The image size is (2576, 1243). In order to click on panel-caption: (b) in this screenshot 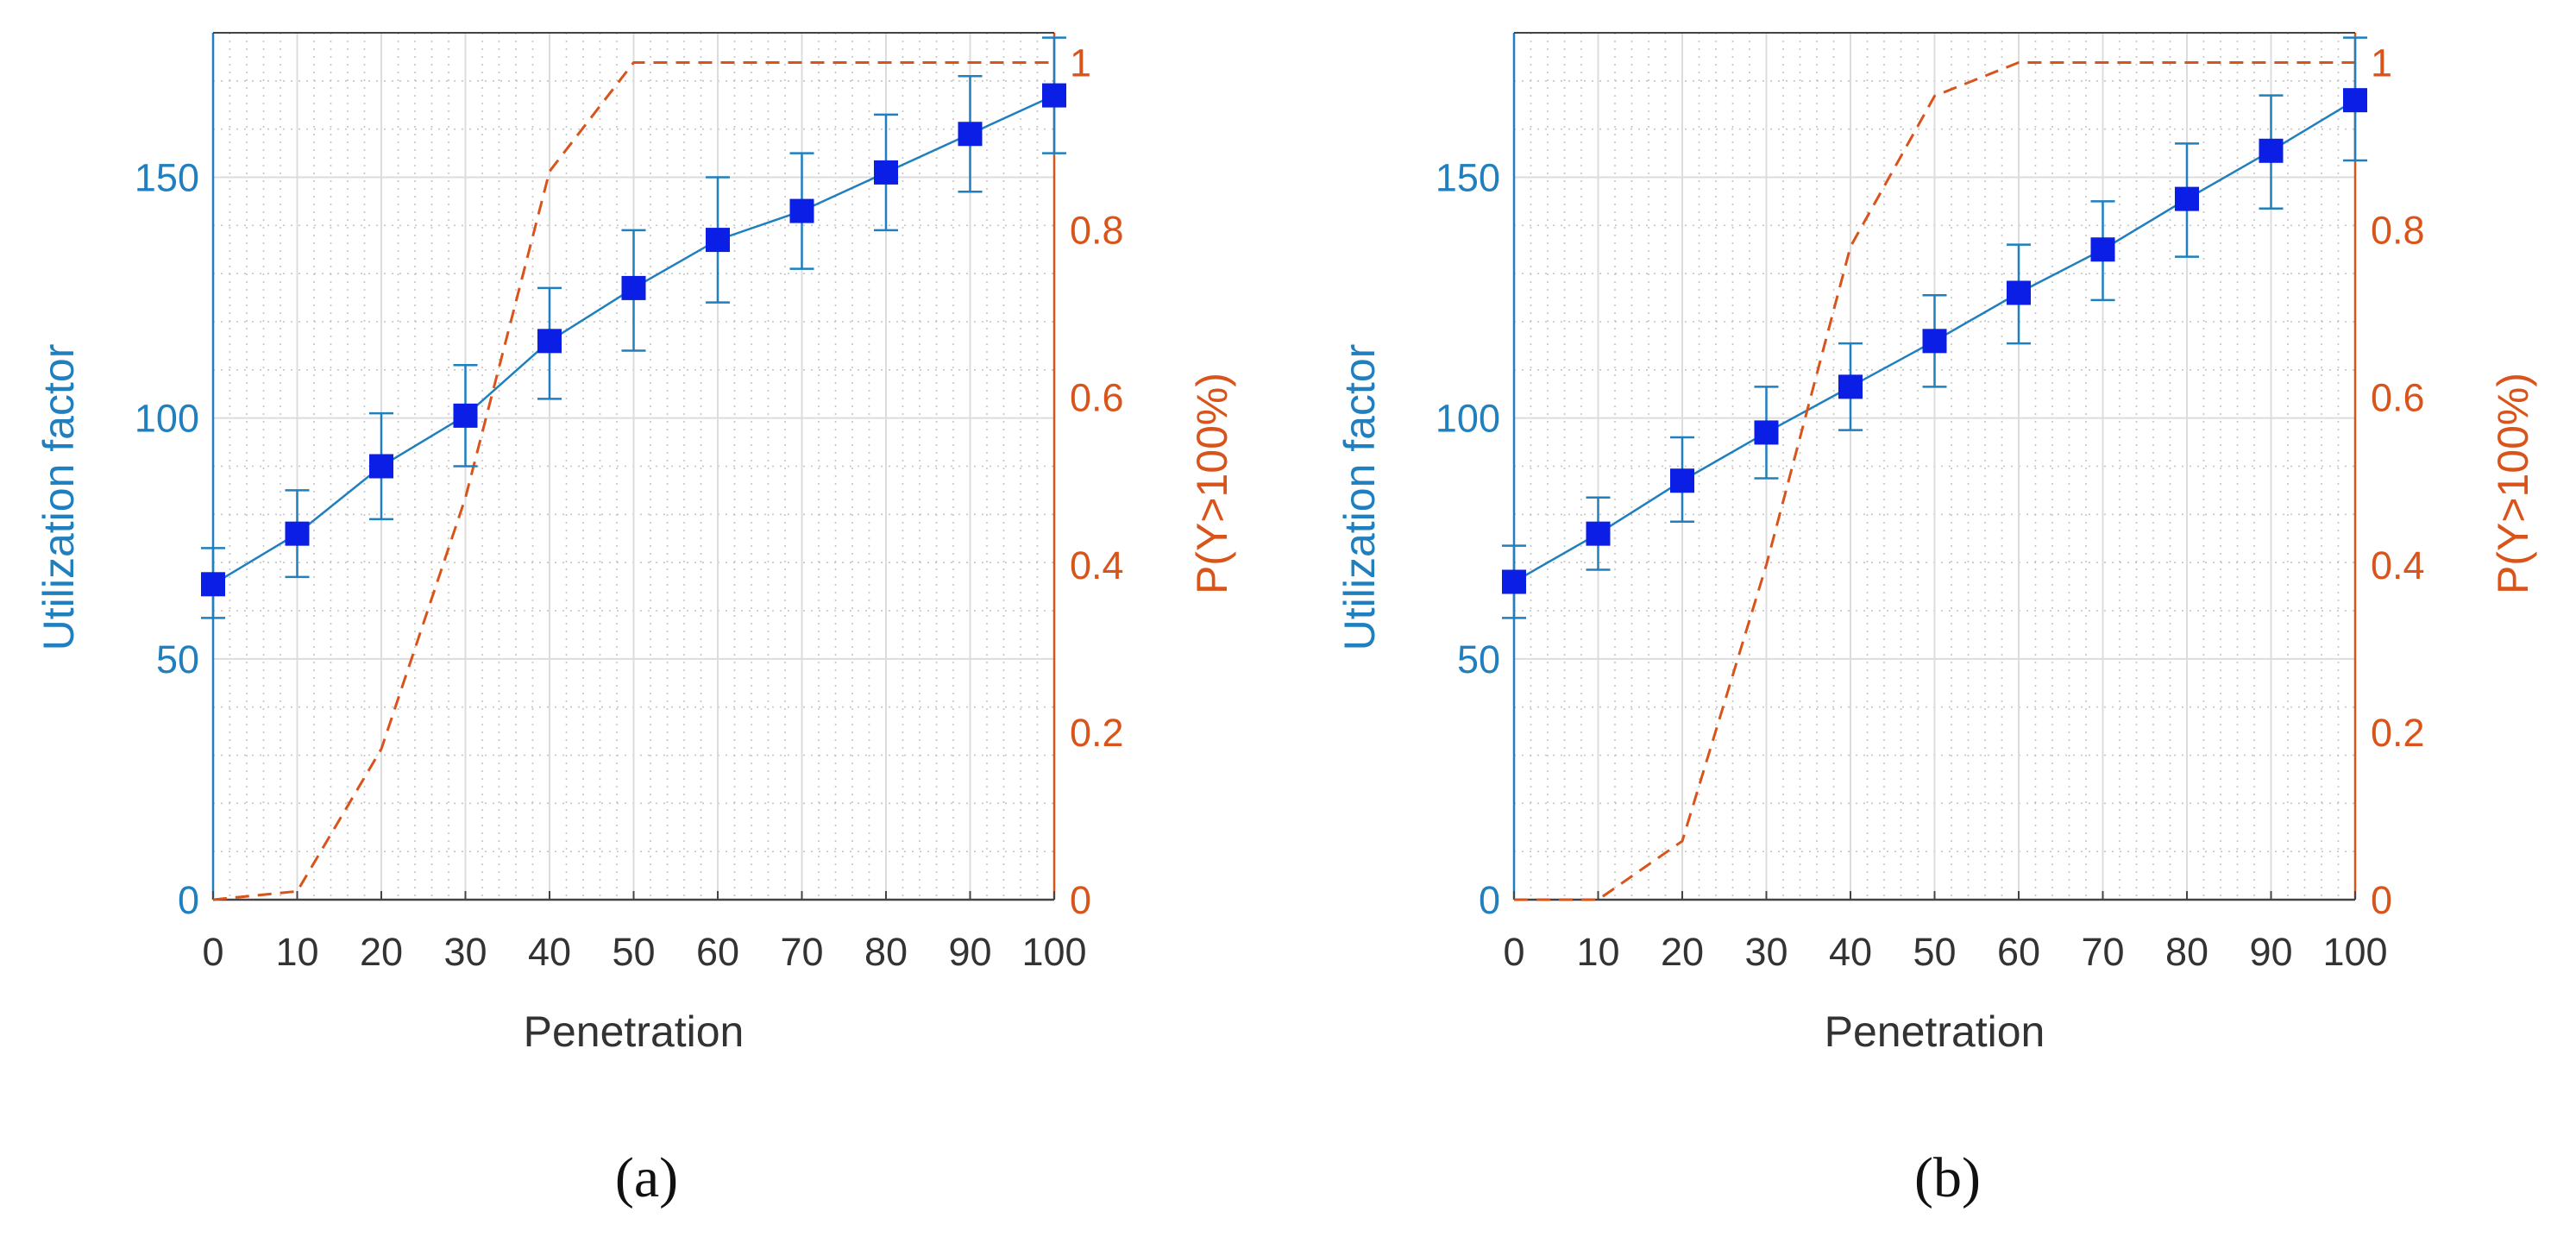, I will do `click(1947, 1177)`.